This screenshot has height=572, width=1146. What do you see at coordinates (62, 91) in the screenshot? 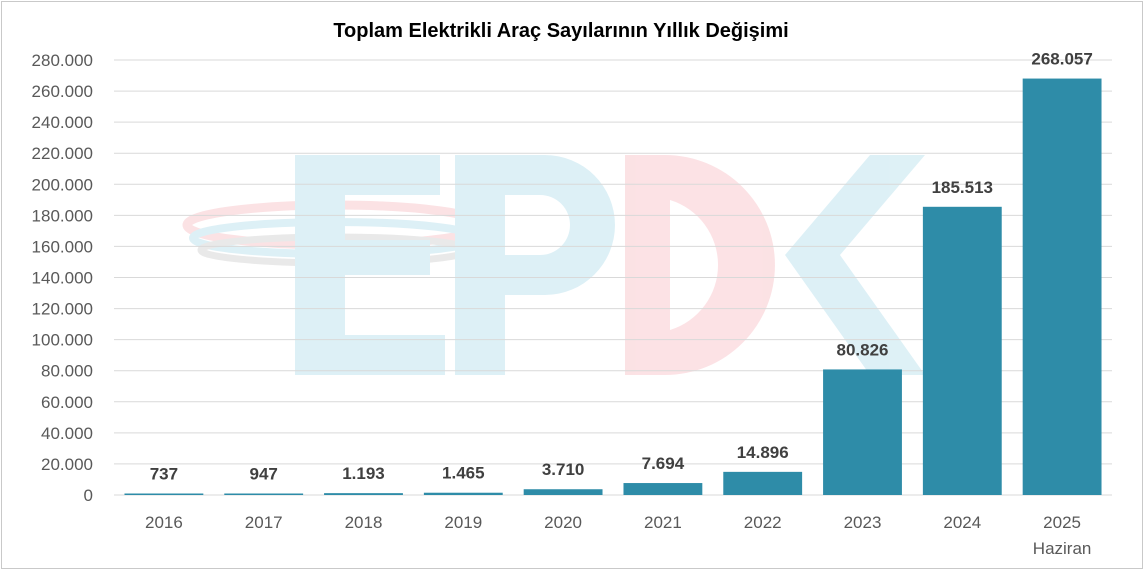
I see `y-tick-label: 260.000` at bounding box center [62, 91].